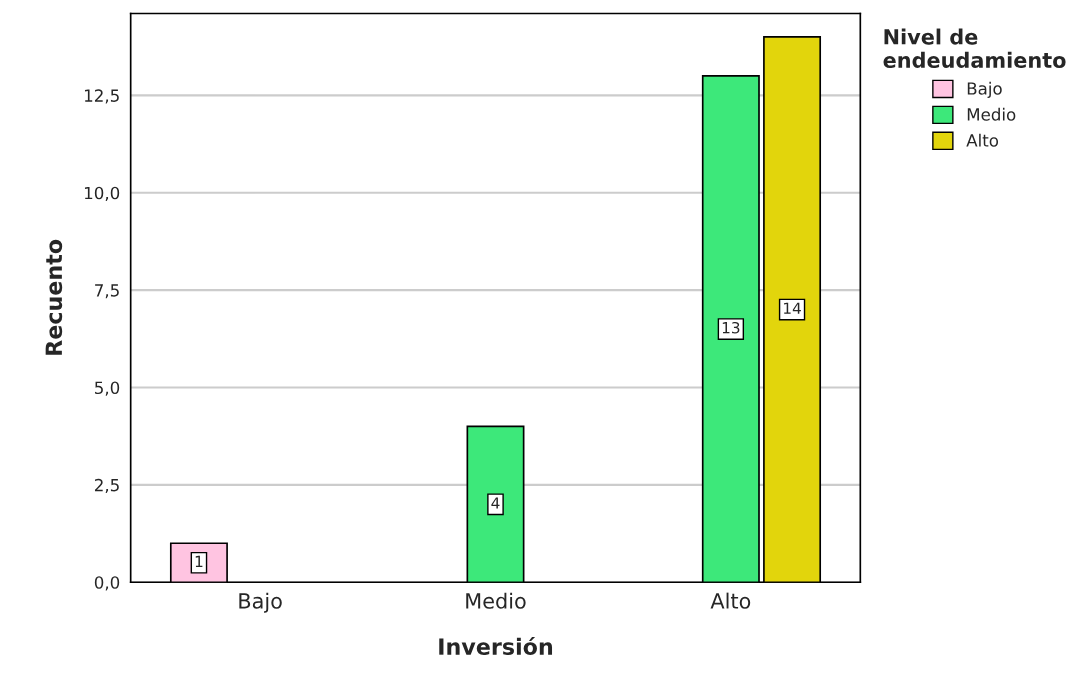  What do you see at coordinates (102, 193) in the screenshot?
I see `y-tick-label: 10,0` at bounding box center [102, 193].